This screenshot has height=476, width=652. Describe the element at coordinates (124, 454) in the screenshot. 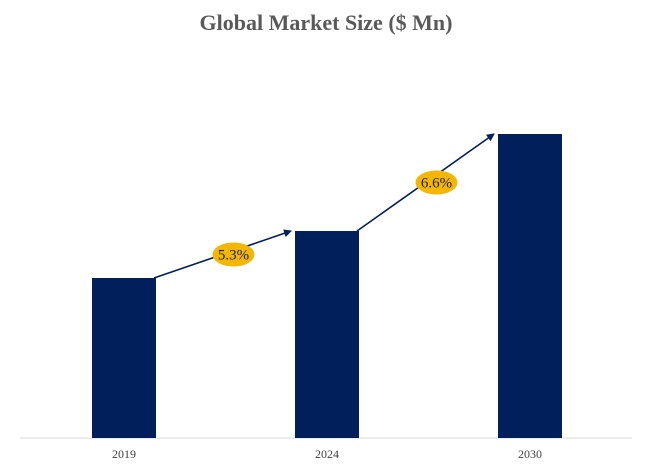

I see `x-tick-label: 2019` at that location.